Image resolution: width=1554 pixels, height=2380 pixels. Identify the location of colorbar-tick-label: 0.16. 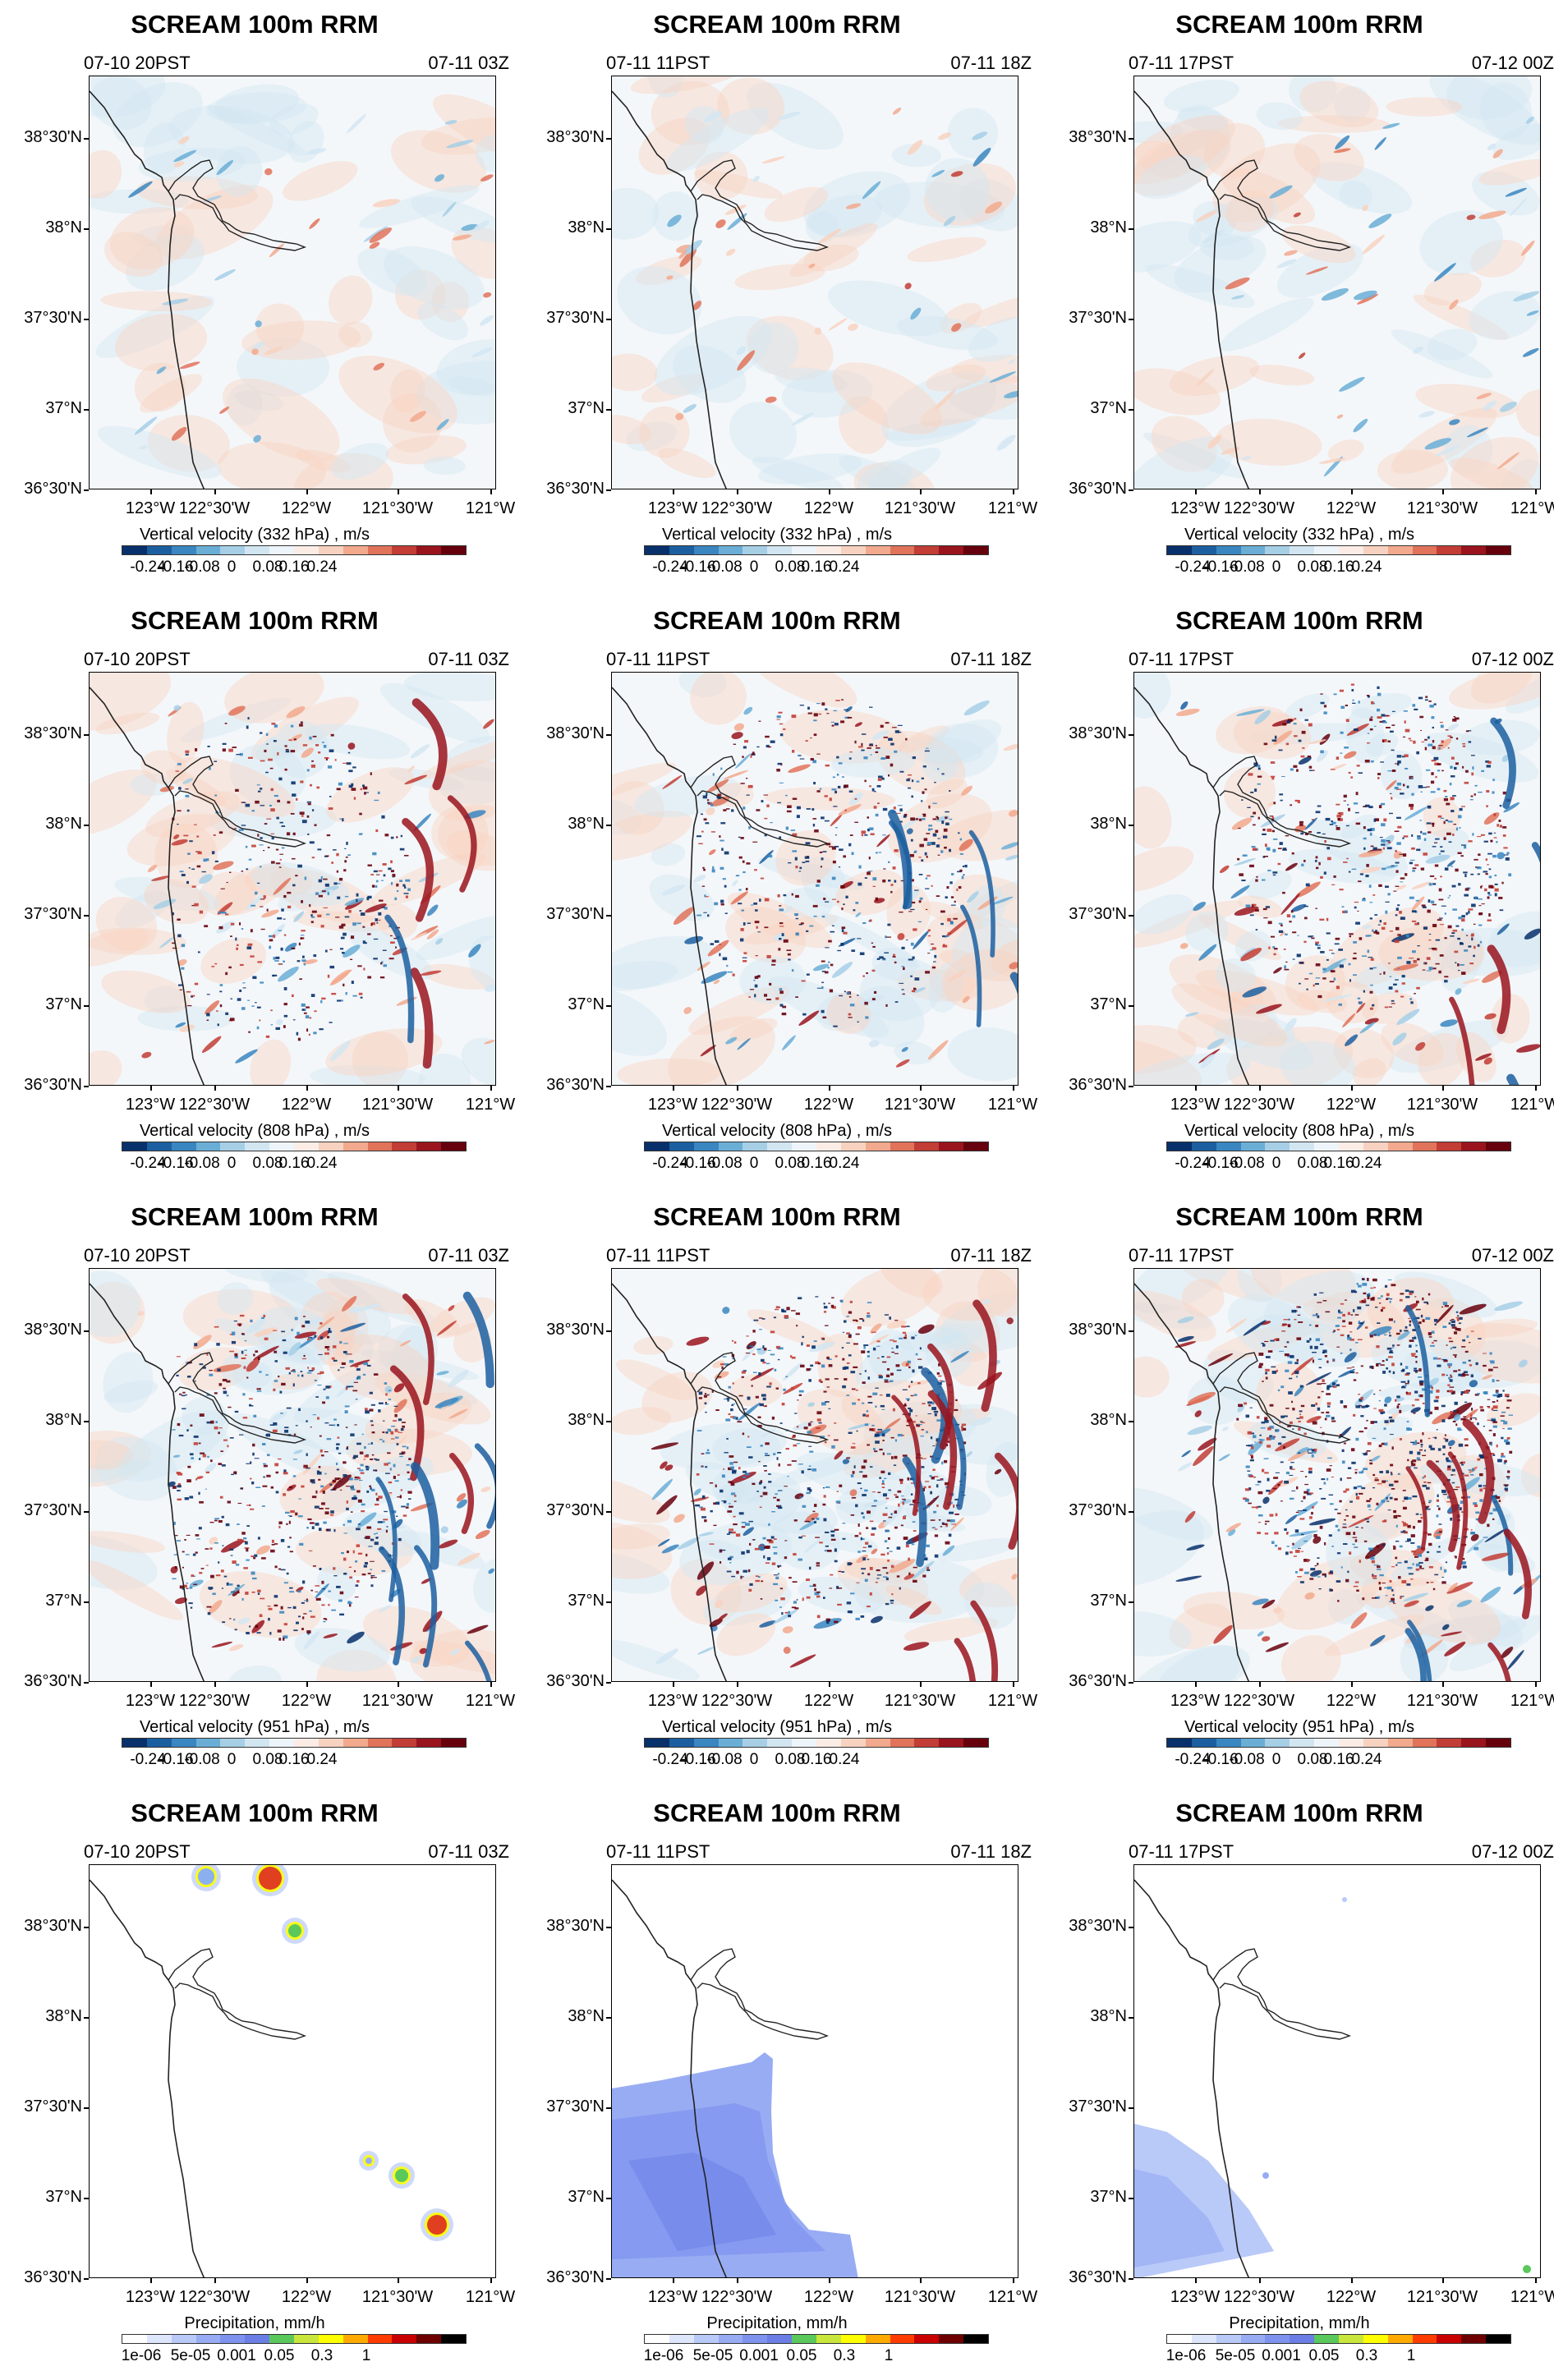
(294, 1164).